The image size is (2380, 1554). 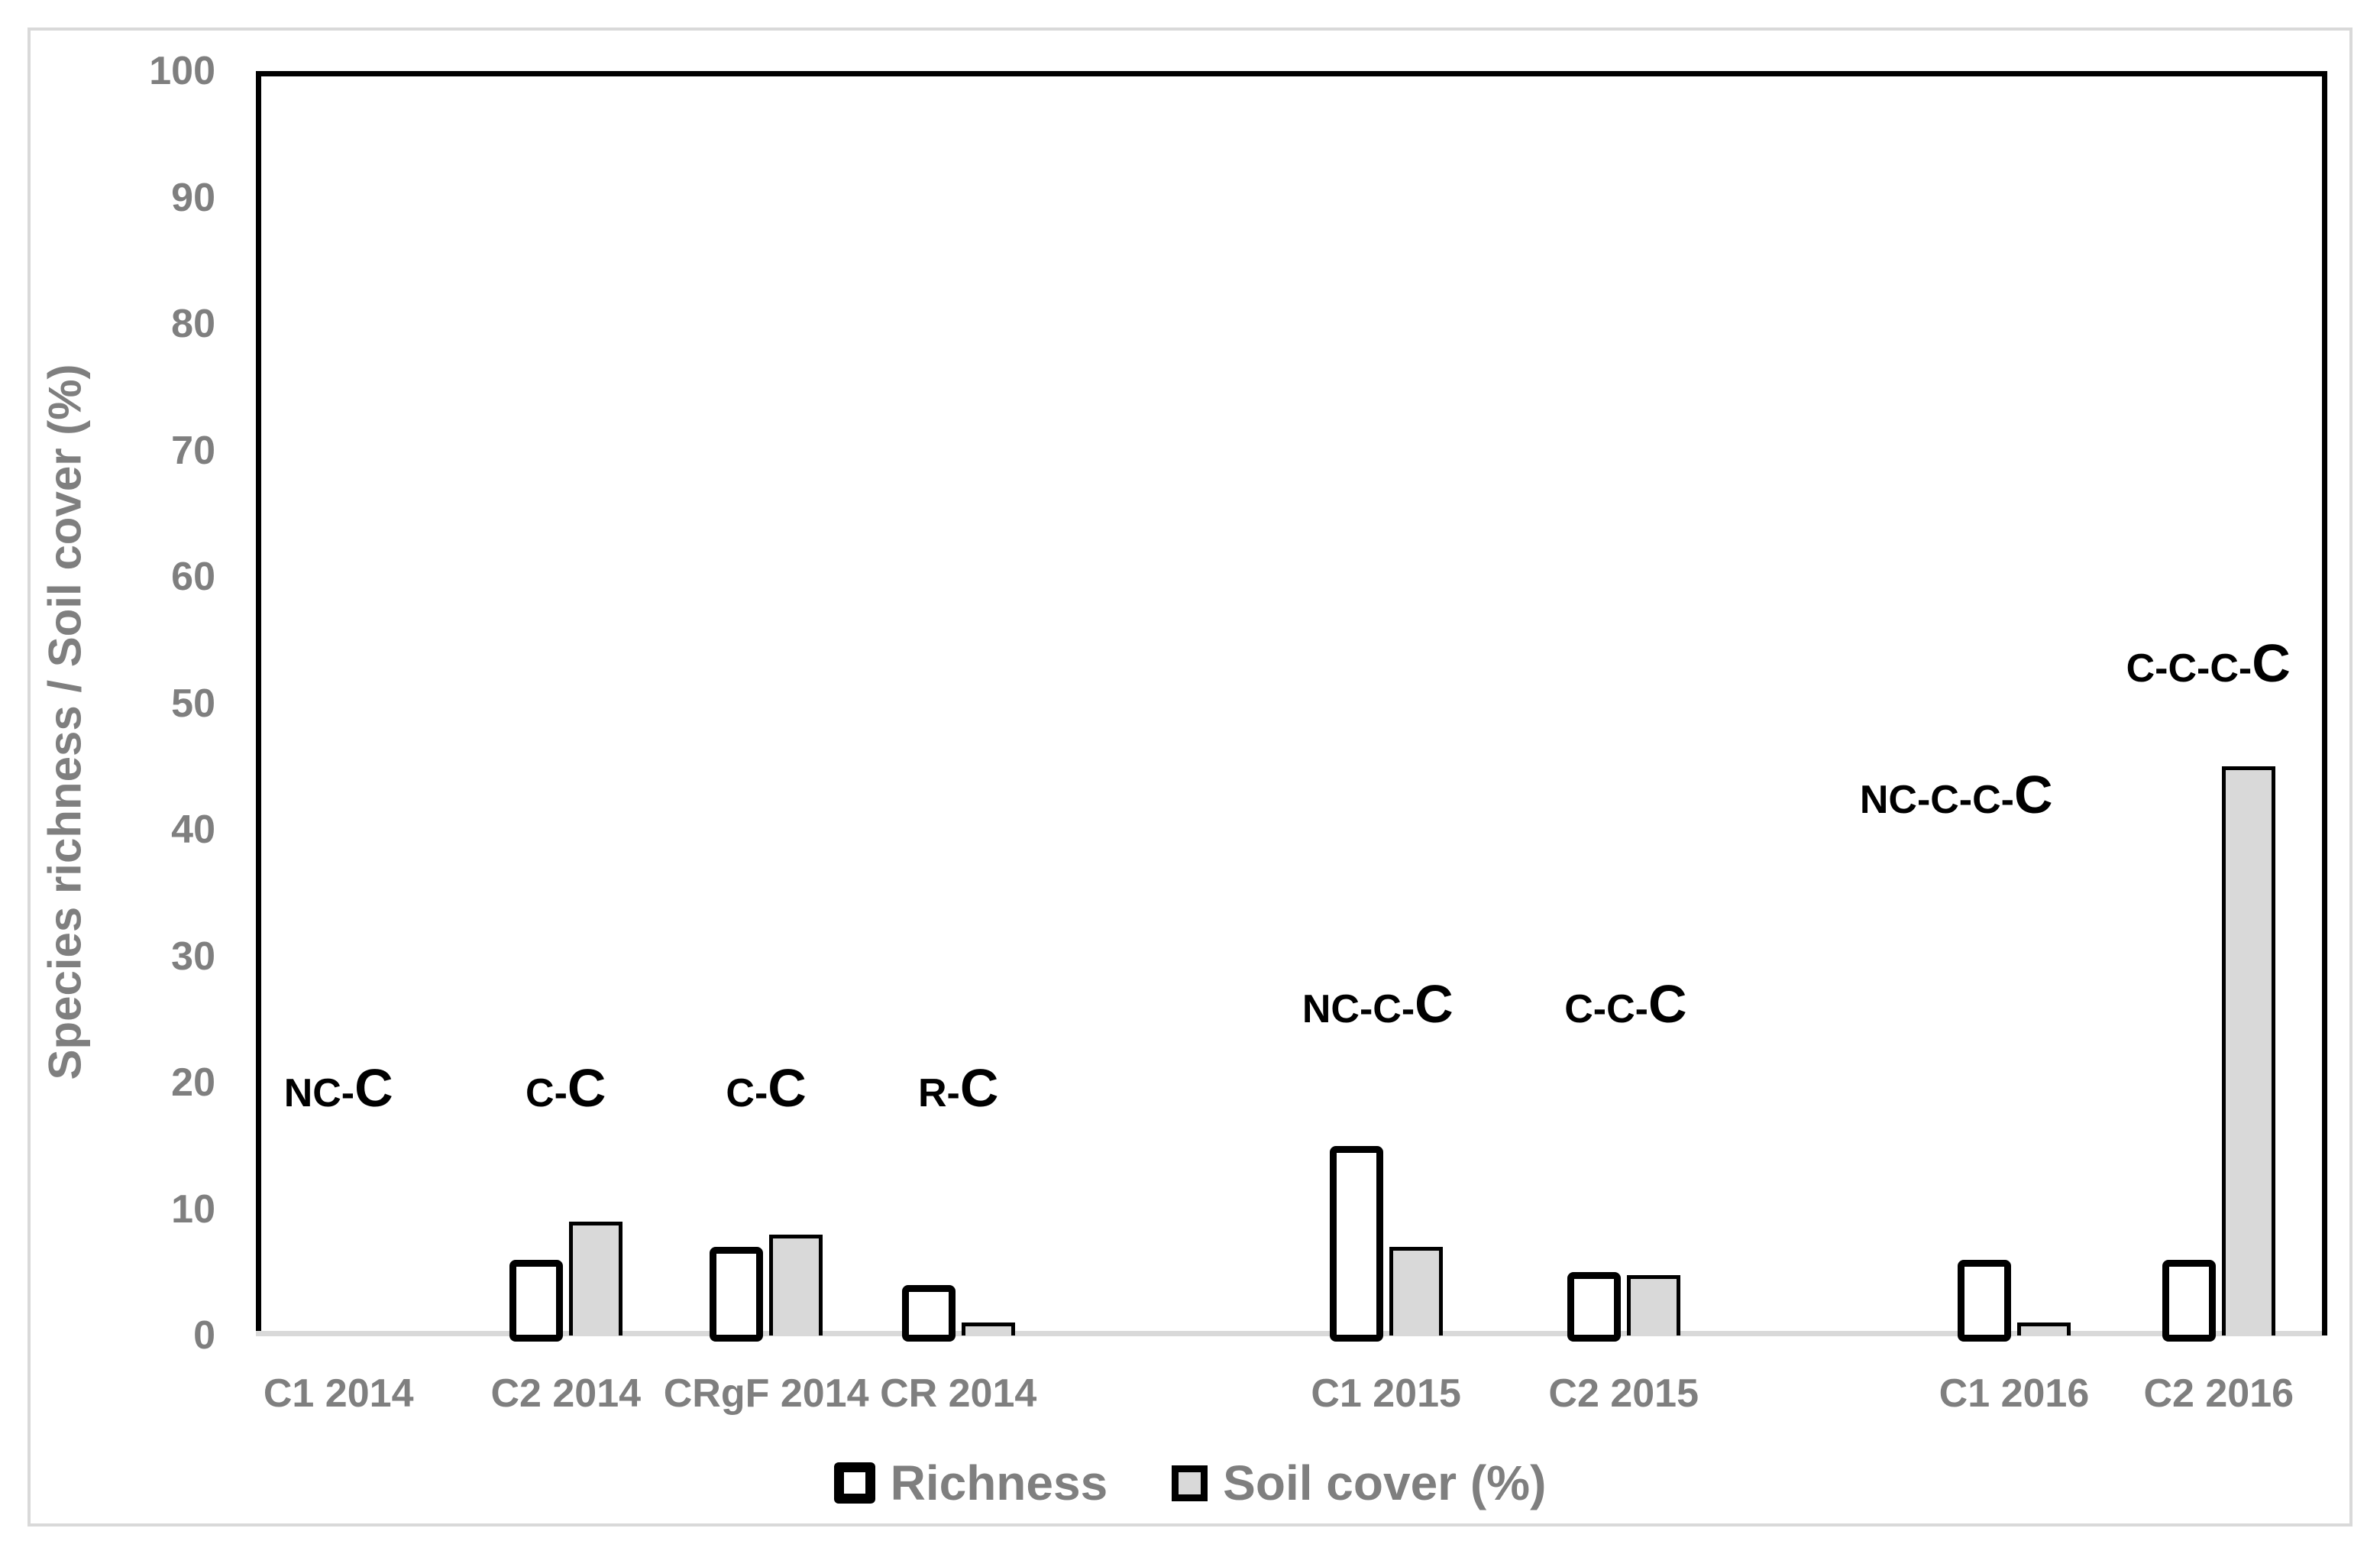 What do you see at coordinates (258, 703) in the screenshot?
I see `y-axis-line` at bounding box center [258, 703].